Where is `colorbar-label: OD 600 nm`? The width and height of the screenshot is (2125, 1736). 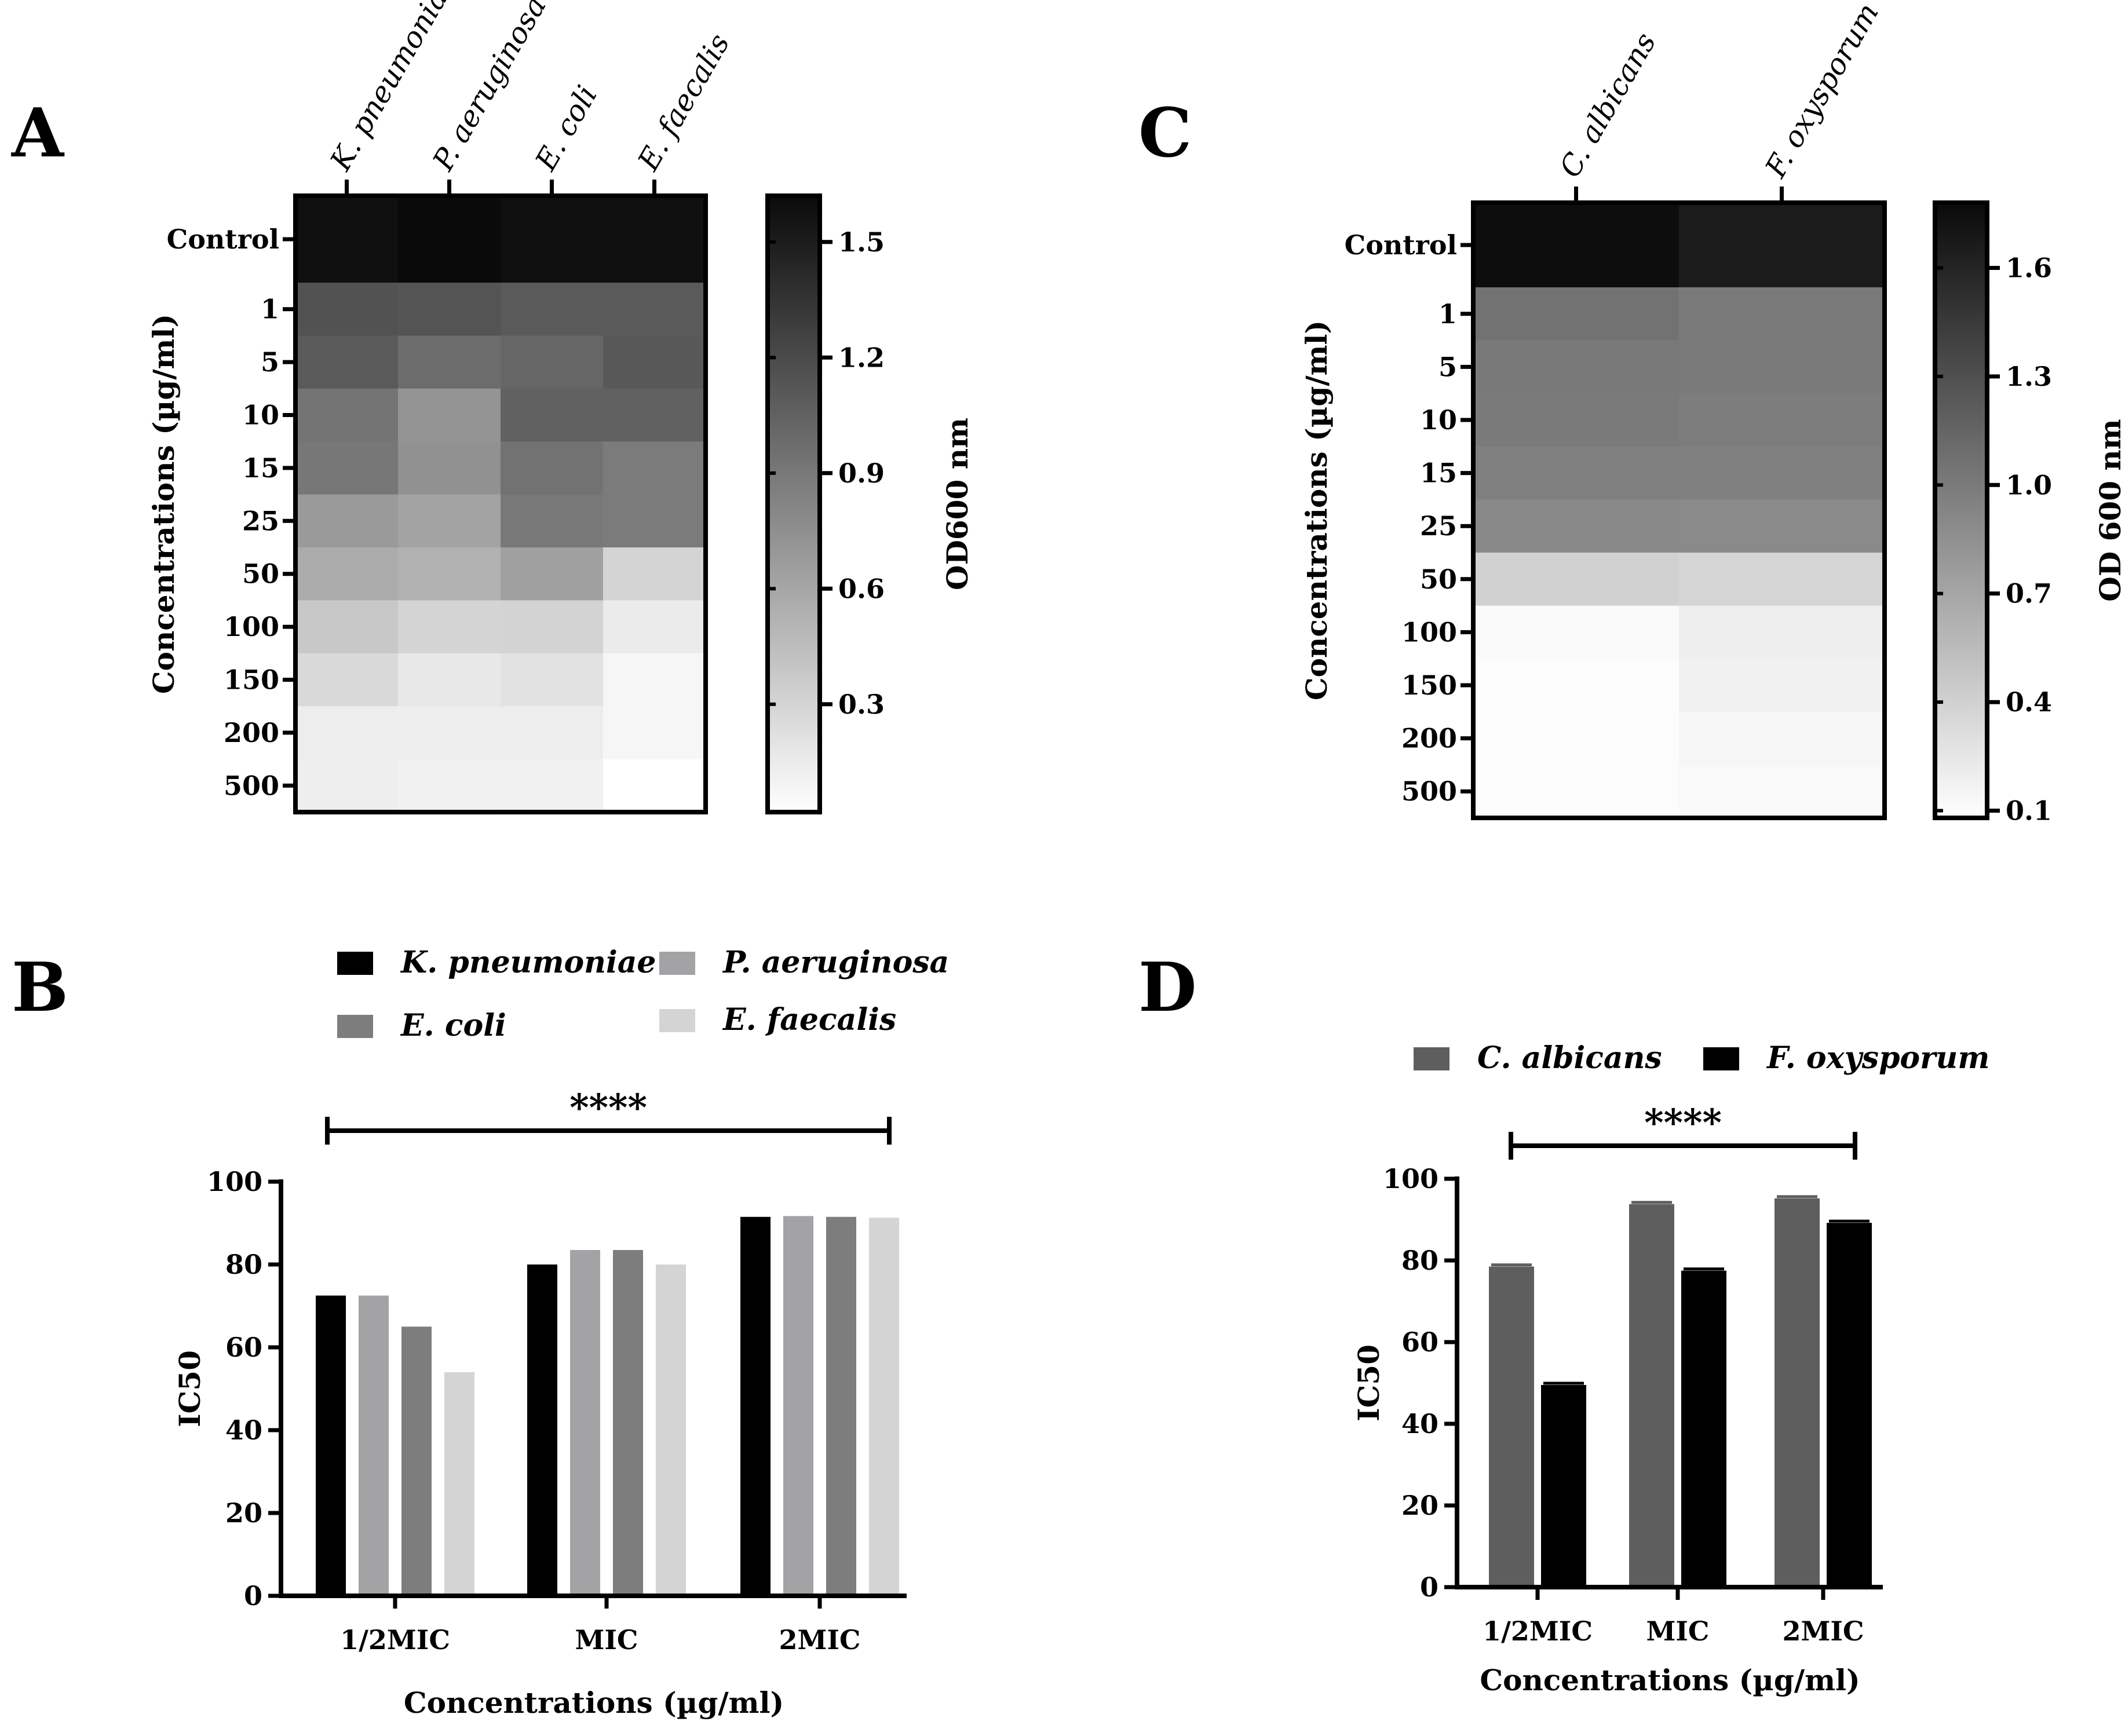 colorbar-label: OD 600 nm is located at coordinates (2109, 510).